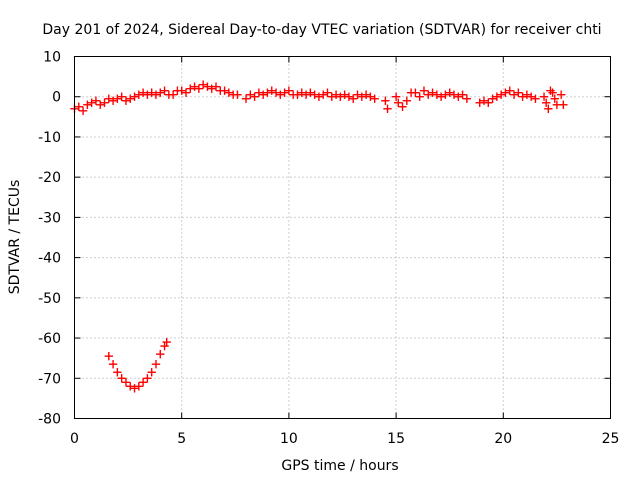 The image size is (640, 480). What do you see at coordinates (49, 379) in the screenshot?
I see `y-tick-label: -70` at bounding box center [49, 379].